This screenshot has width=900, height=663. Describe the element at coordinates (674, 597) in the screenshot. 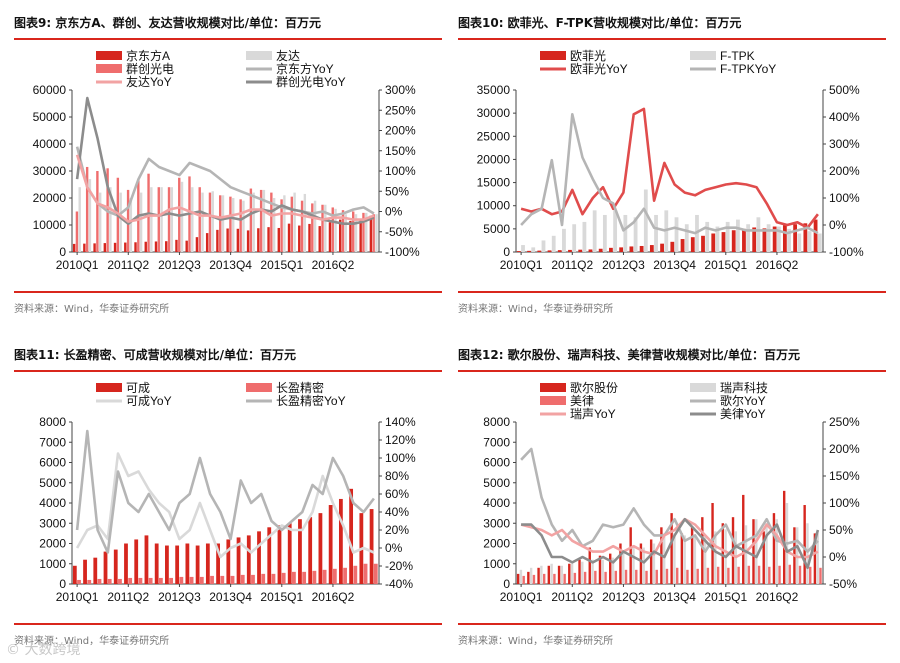

I see `x-tick-label: 2013Q4` at that location.